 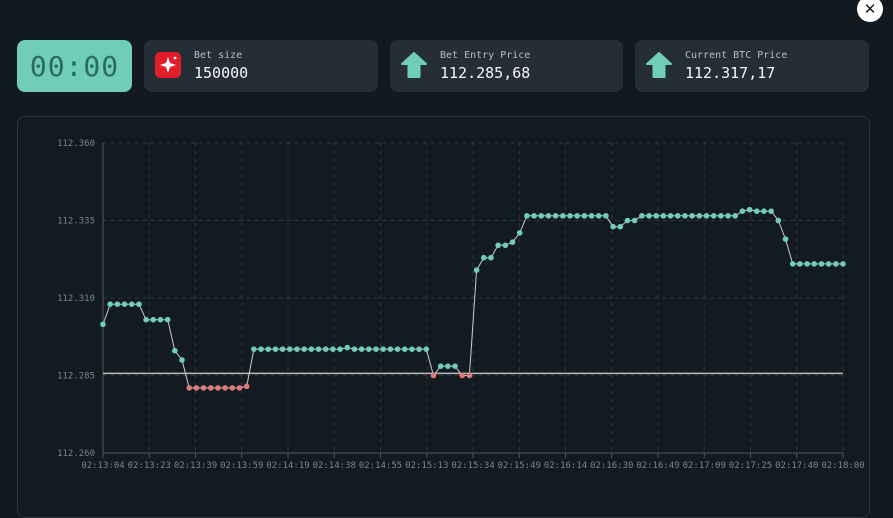 What do you see at coordinates (149, 466) in the screenshot?
I see `x-tick-label: 02:13:23` at bounding box center [149, 466].